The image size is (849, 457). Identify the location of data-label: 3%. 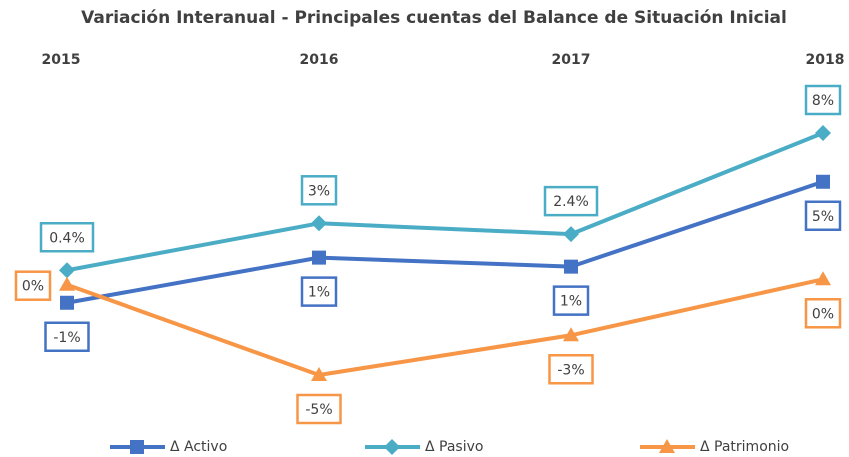
(319, 191).